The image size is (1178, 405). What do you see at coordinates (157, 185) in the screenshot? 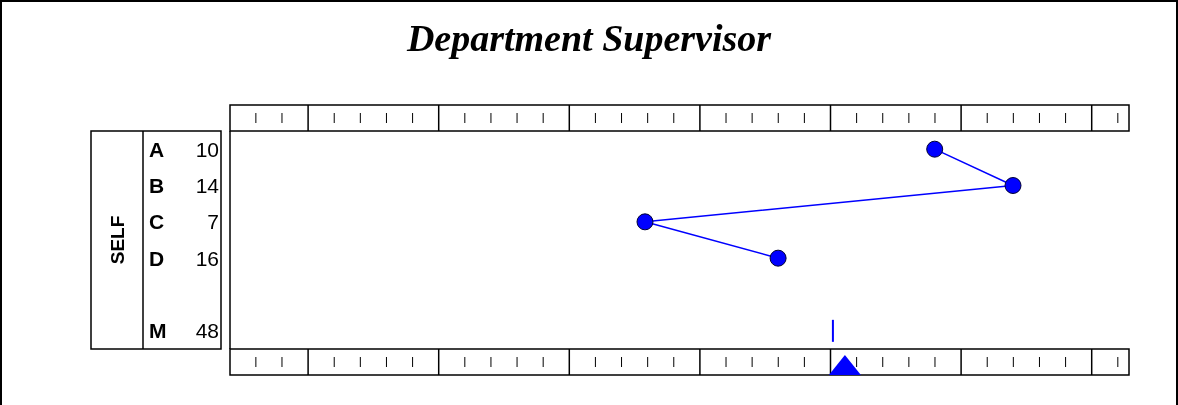
I see `y-tick-label: B` at bounding box center [157, 185].